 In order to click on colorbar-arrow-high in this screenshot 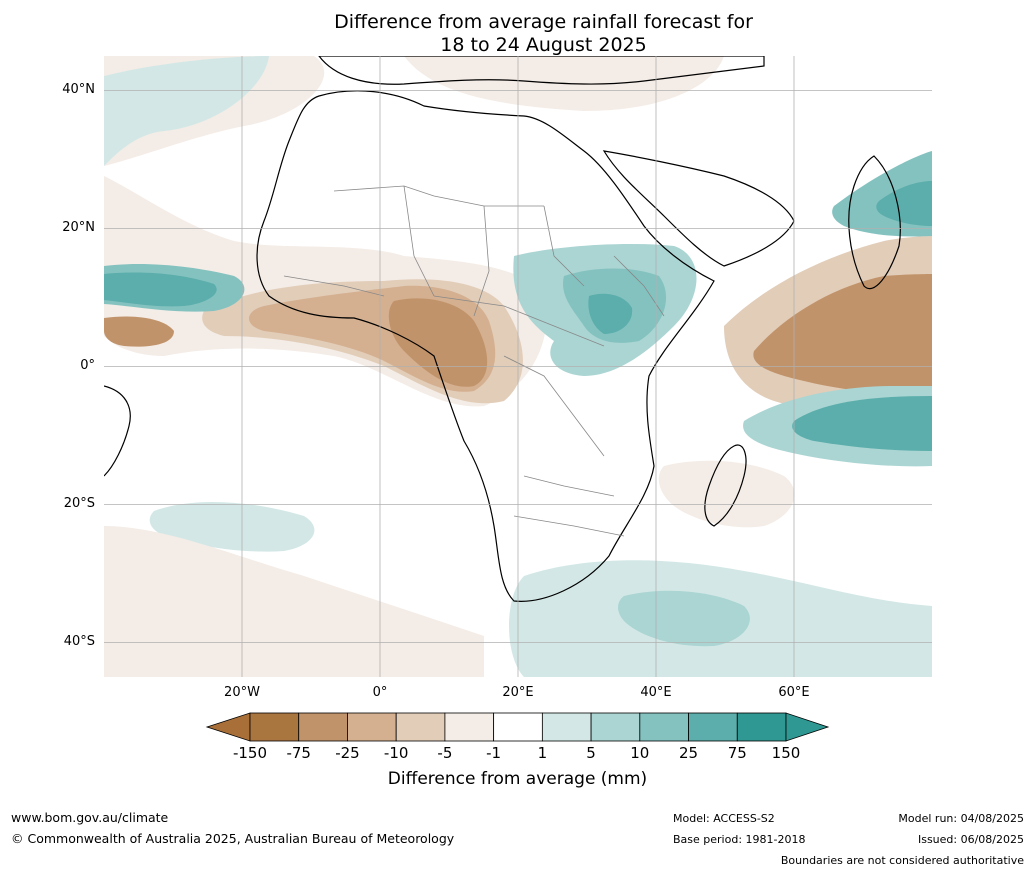, I will do `click(807, 727)`.